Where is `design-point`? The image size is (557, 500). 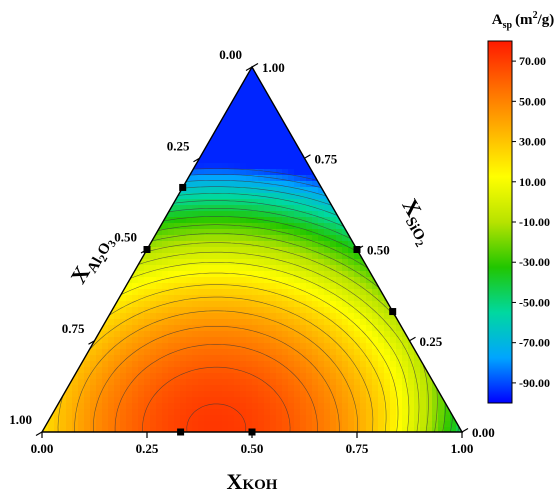 design-point is located at coordinates (252, 432).